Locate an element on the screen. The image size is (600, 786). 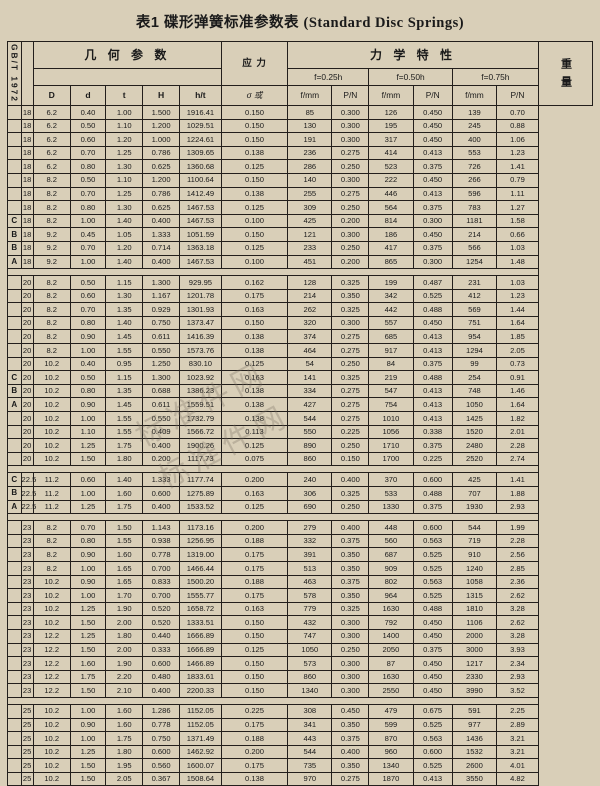
cell-w: 2.85 is located at coordinates (517, 568).